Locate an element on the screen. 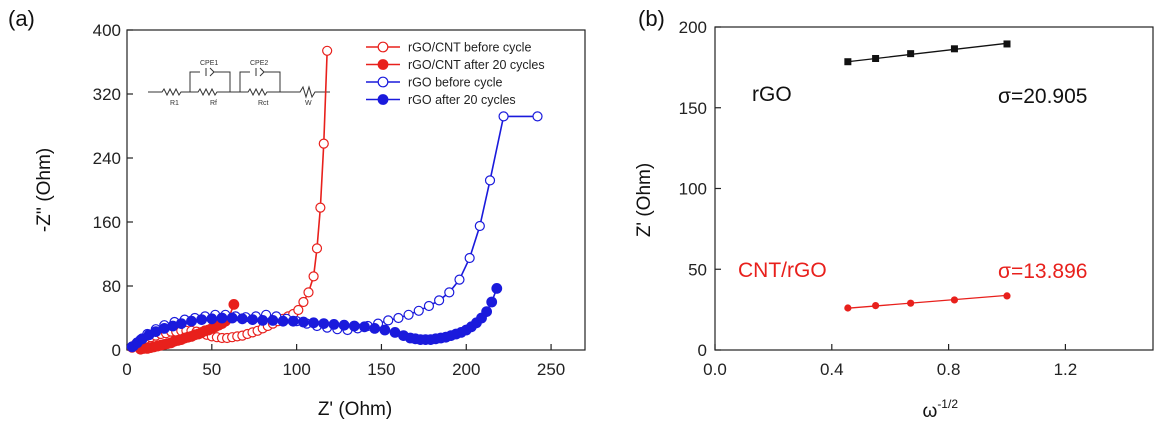  x-tick-label-a: 50 is located at coordinates (211, 369).